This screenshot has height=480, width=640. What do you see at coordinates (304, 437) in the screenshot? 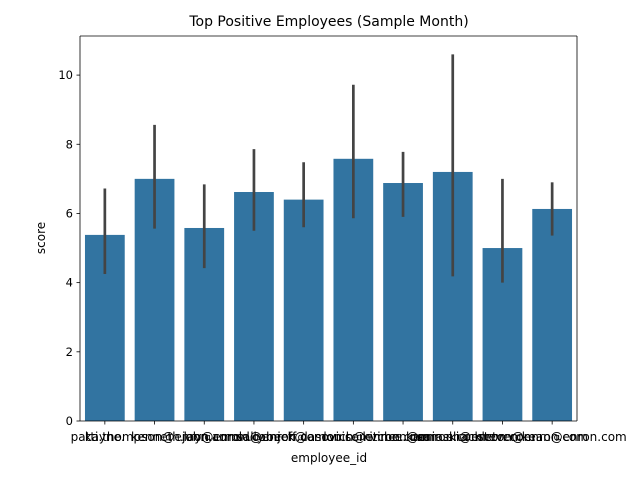
I see `x-tick-label: sally.beck@enron.com` at bounding box center [304, 437].